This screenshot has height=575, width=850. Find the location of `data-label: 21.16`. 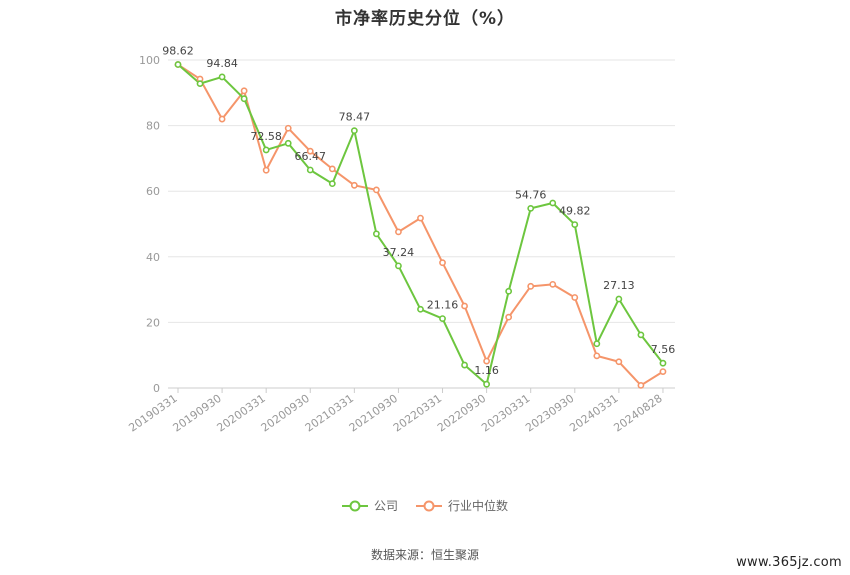

data-label: 21.16 is located at coordinates (443, 305).